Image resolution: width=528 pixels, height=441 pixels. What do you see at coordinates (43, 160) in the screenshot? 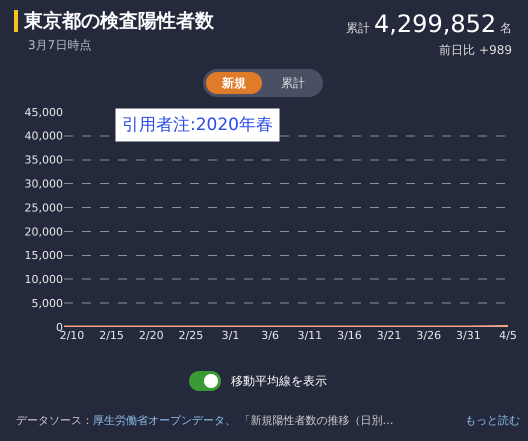
I see `y-tick-label: 35,000` at bounding box center [43, 160].